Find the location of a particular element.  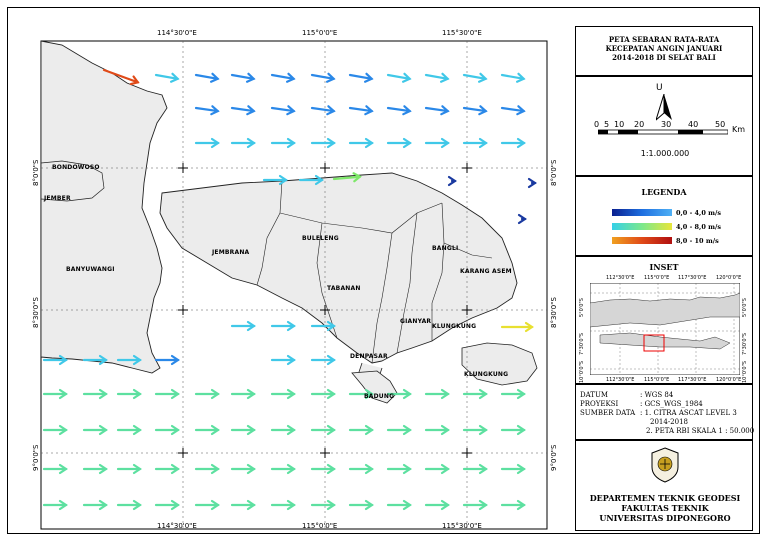

sumber-value-1: : 1. CITRA ASCAT LEVEL 3 is located at coordinates (688, 413).